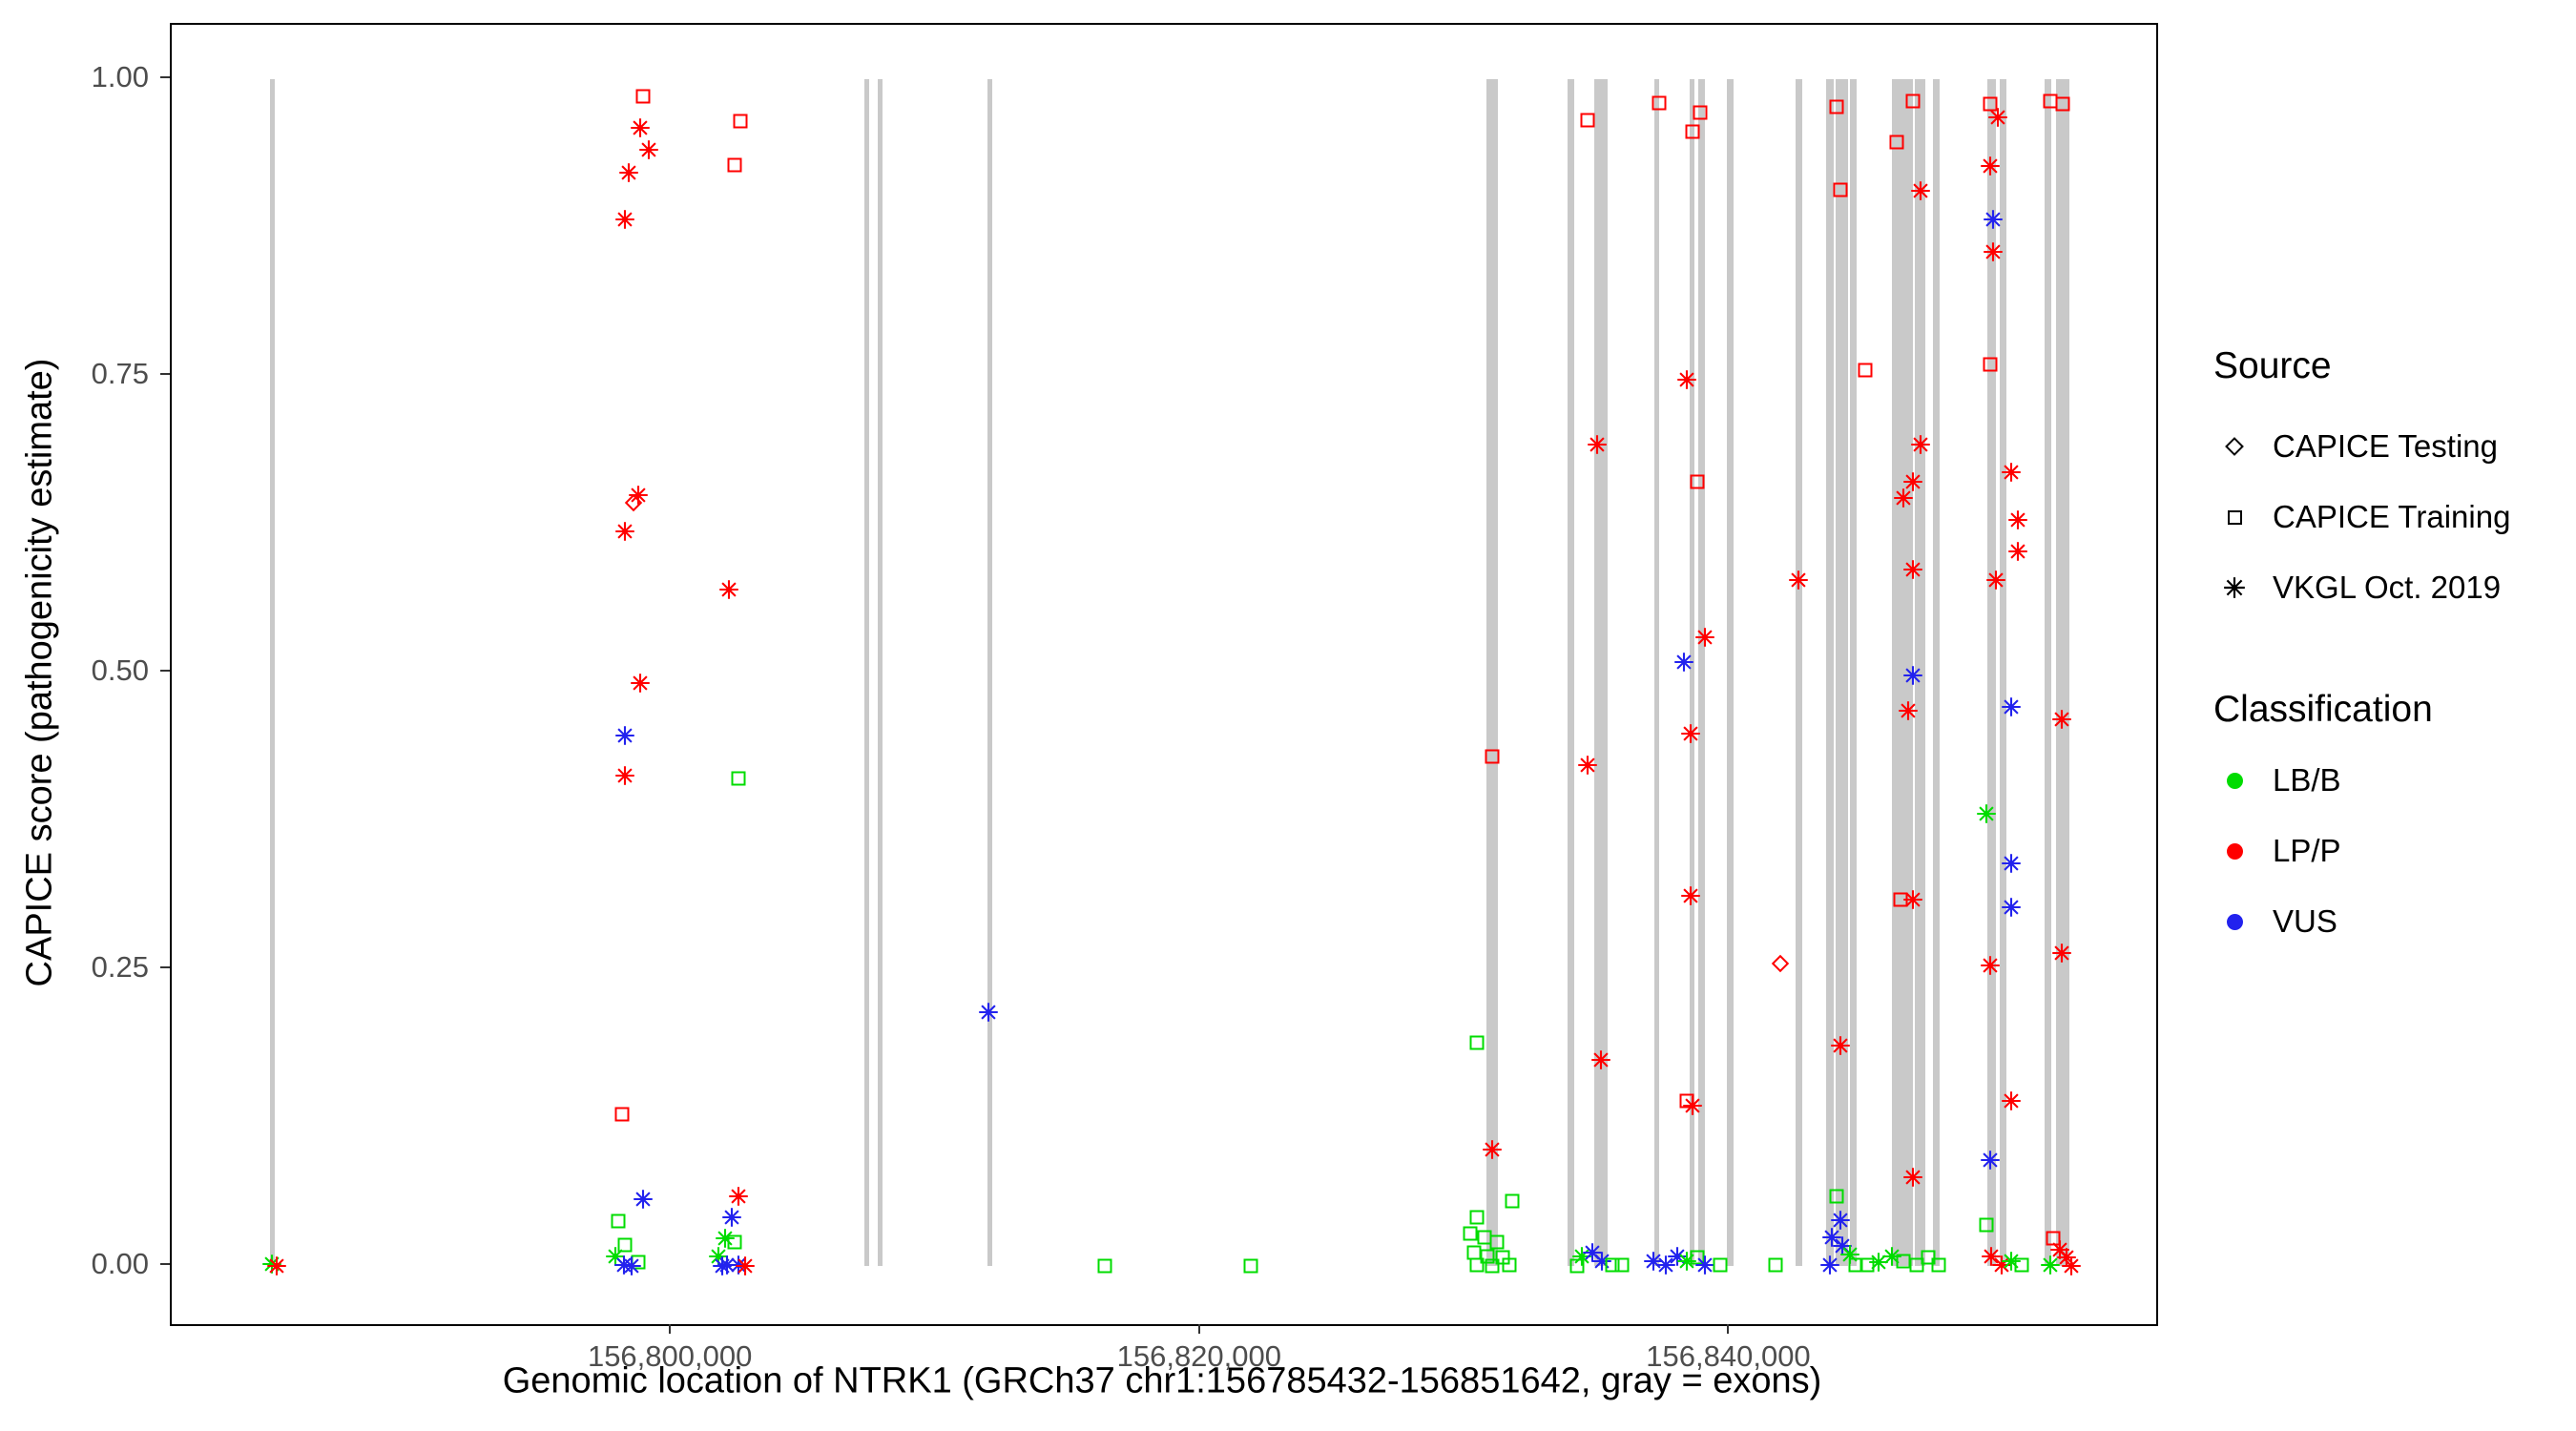 The height and width of the screenshot is (1431, 2576). Describe the element at coordinates (2234, 517) in the screenshot. I see `square-icon` at that location.